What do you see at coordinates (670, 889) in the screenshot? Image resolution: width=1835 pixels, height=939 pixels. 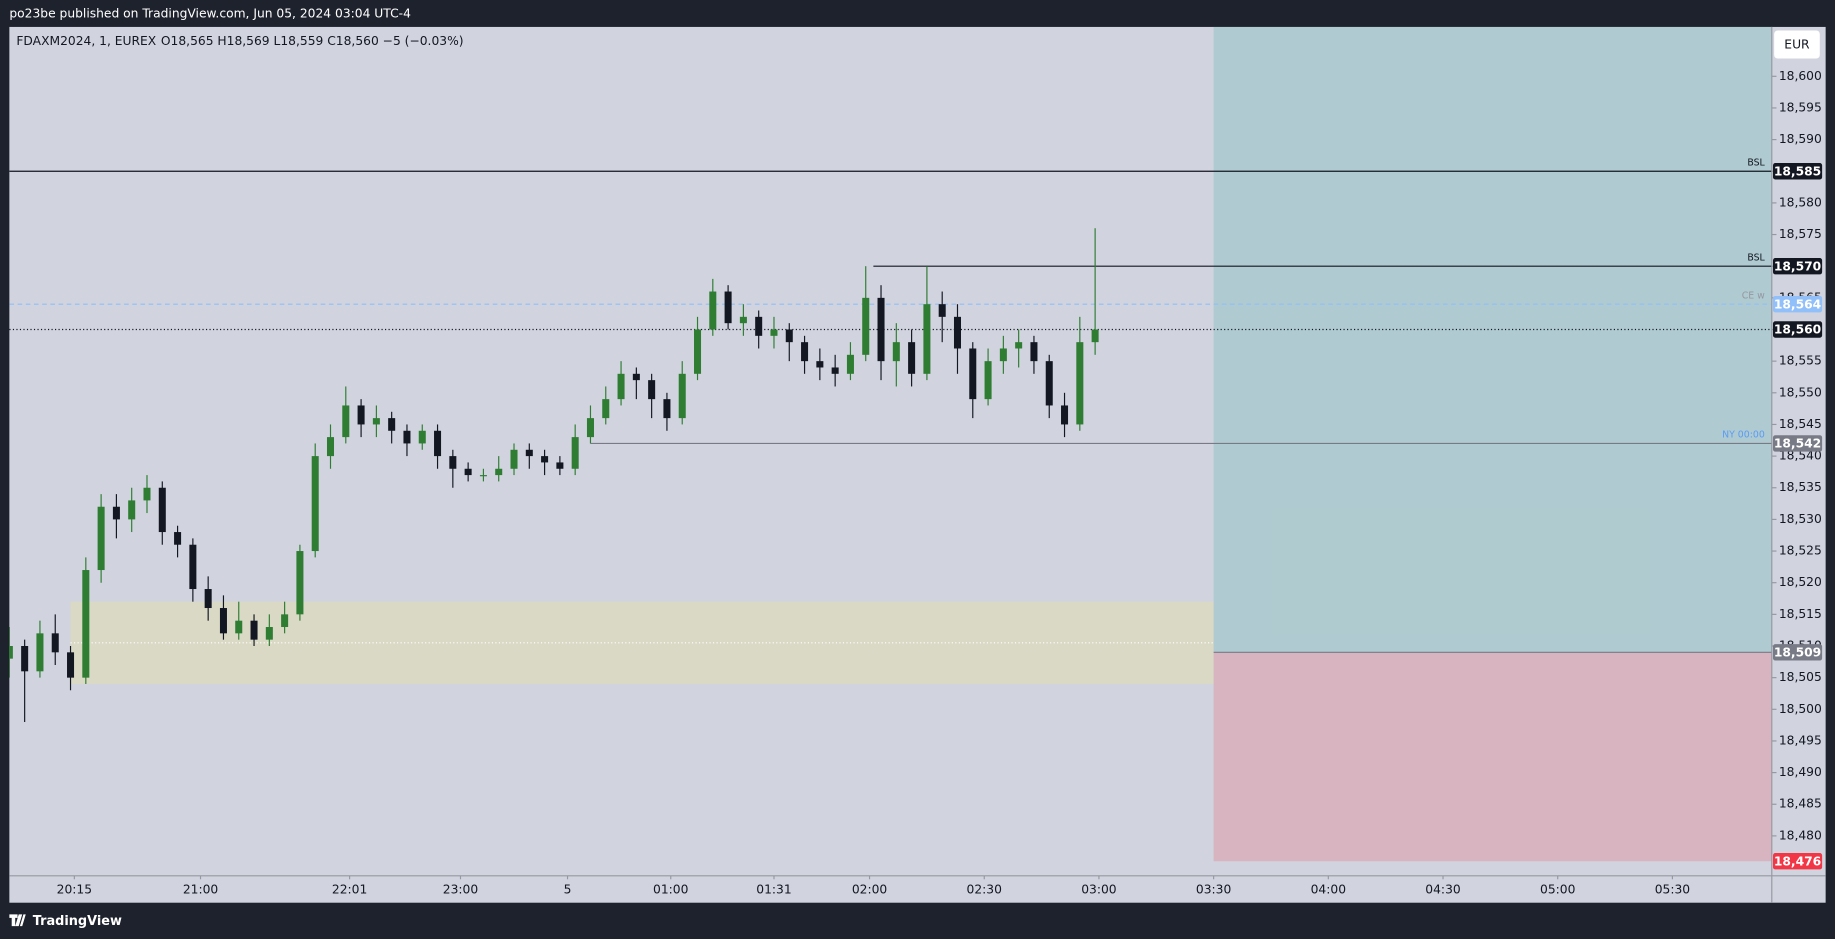 I see `x-tick-label: 01:00` at bounding box center [670, 889].